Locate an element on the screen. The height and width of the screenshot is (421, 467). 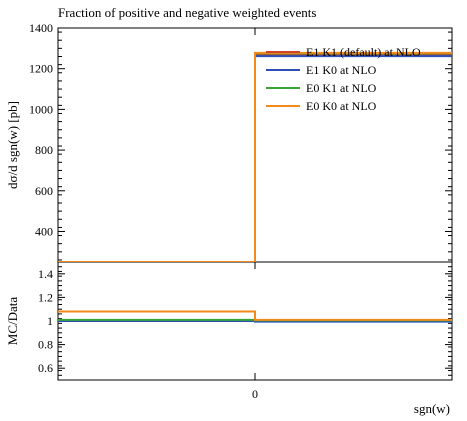
y-tick-label: 1000 is located at coordinates (41, 109).